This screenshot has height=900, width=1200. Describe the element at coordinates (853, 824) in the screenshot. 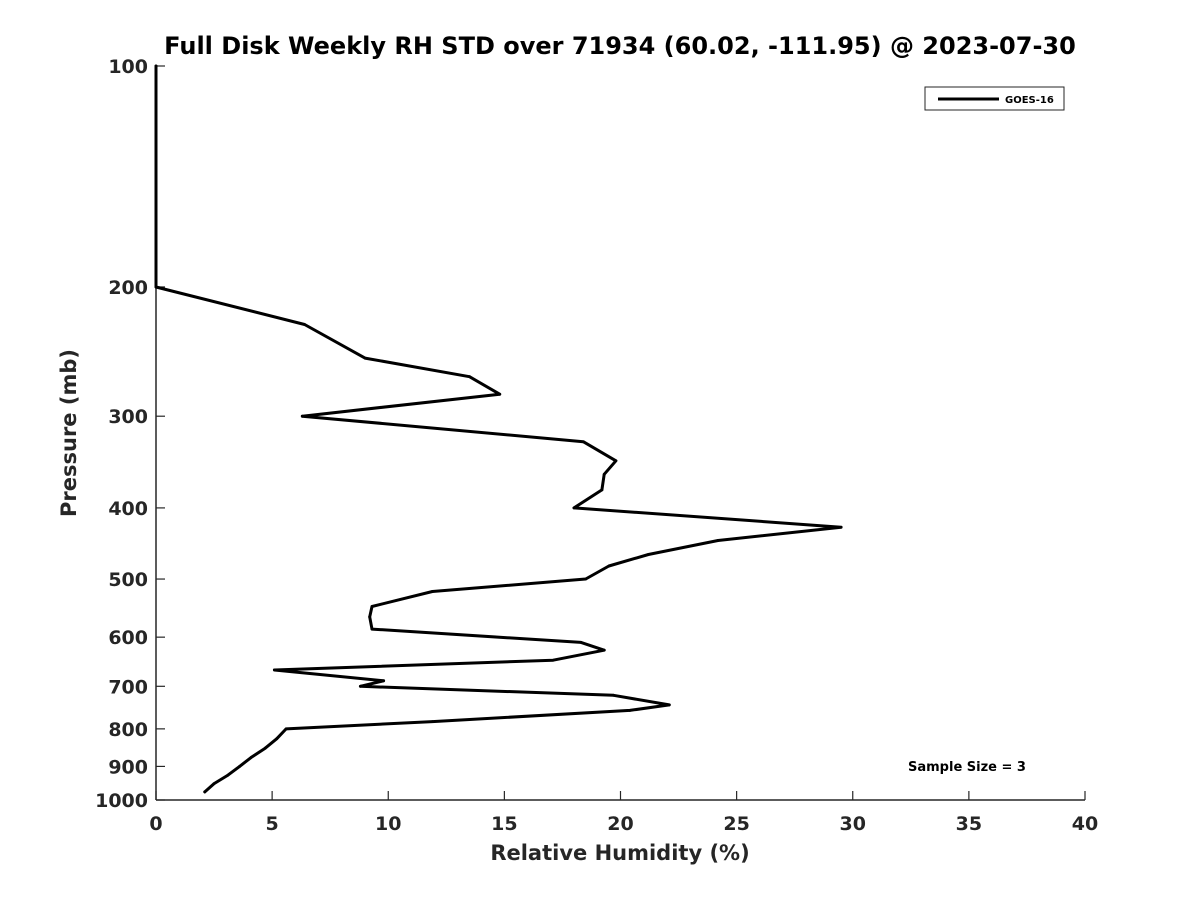

I see `x-tick-label-30: 30` at that location.